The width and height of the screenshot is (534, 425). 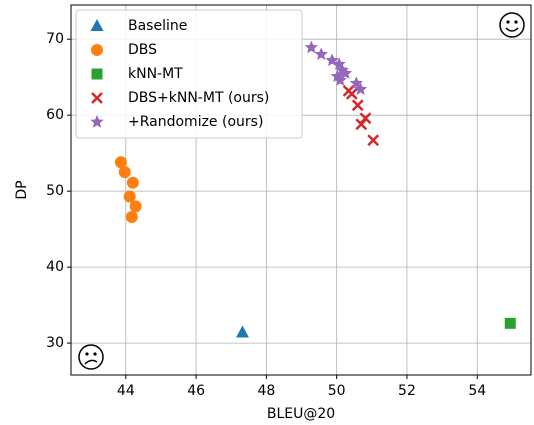 What do you see at coordinates (155, 74) in the screenshot?
I see `legend-label: kNN-MT` at bounding box center [155, 74].